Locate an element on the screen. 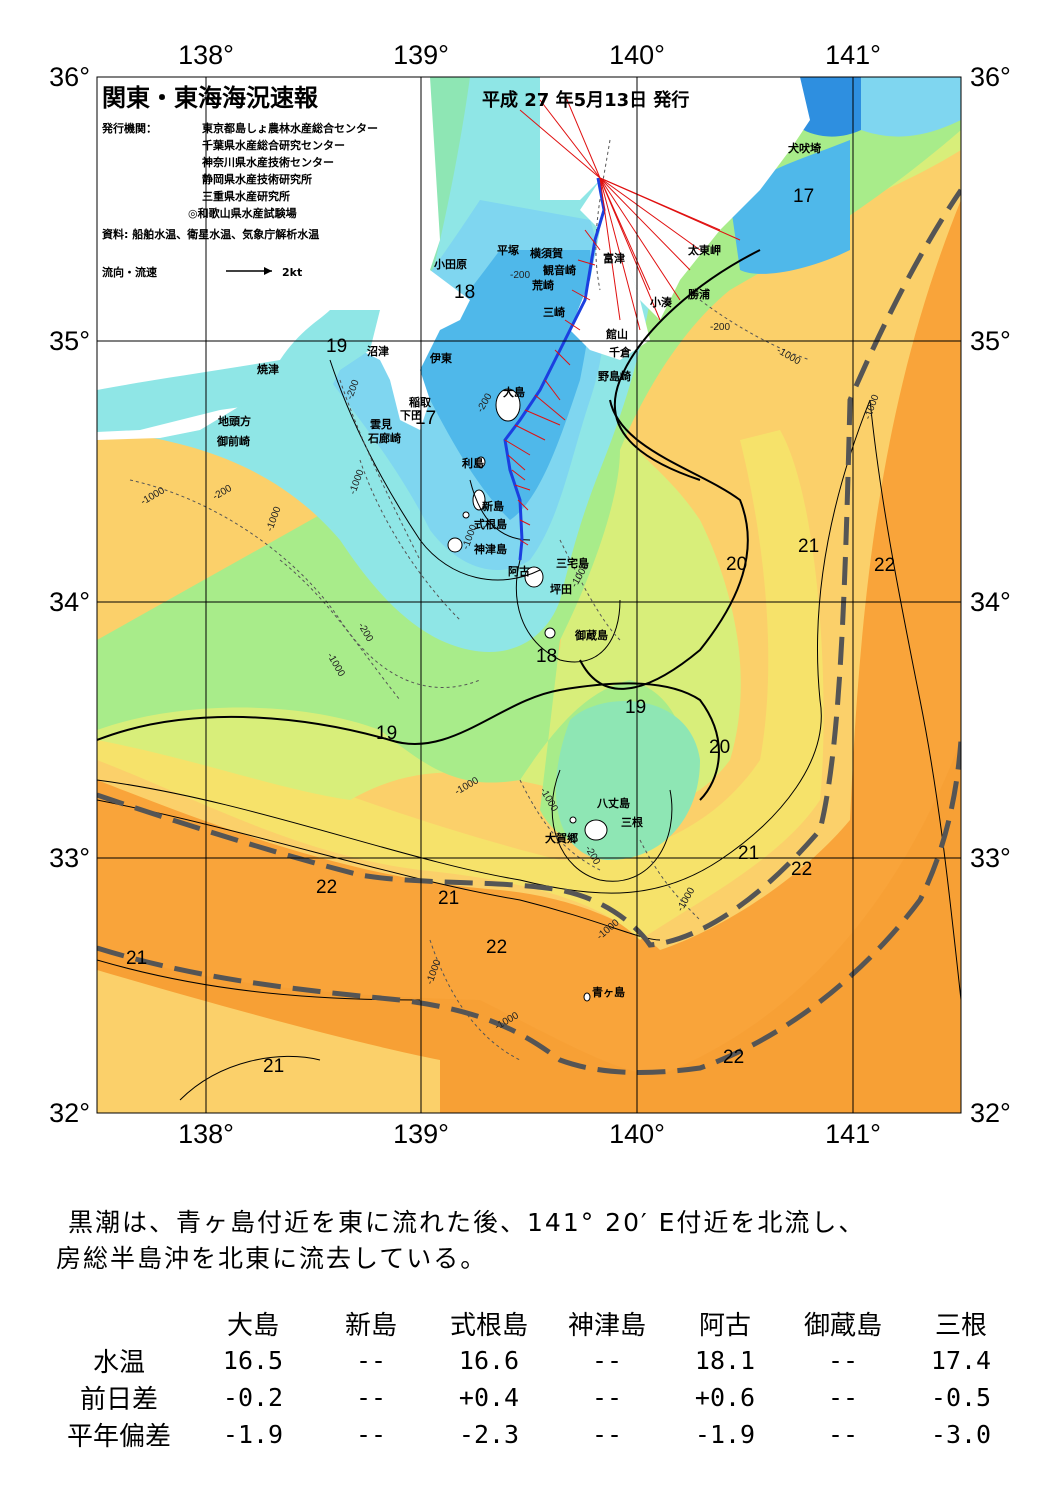 The width and height of the screenshot is (1064, 1503). issuer-5: ◎和歌山県水産試験場 is located at coordinates (242, 213).